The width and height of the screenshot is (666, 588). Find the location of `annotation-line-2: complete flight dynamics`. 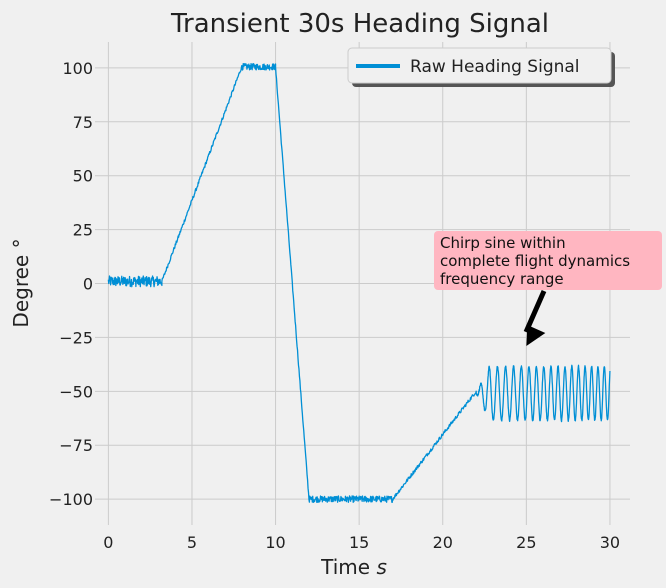

annotation-line-2: complete flight dynamics is located at coordinates (535, 261).